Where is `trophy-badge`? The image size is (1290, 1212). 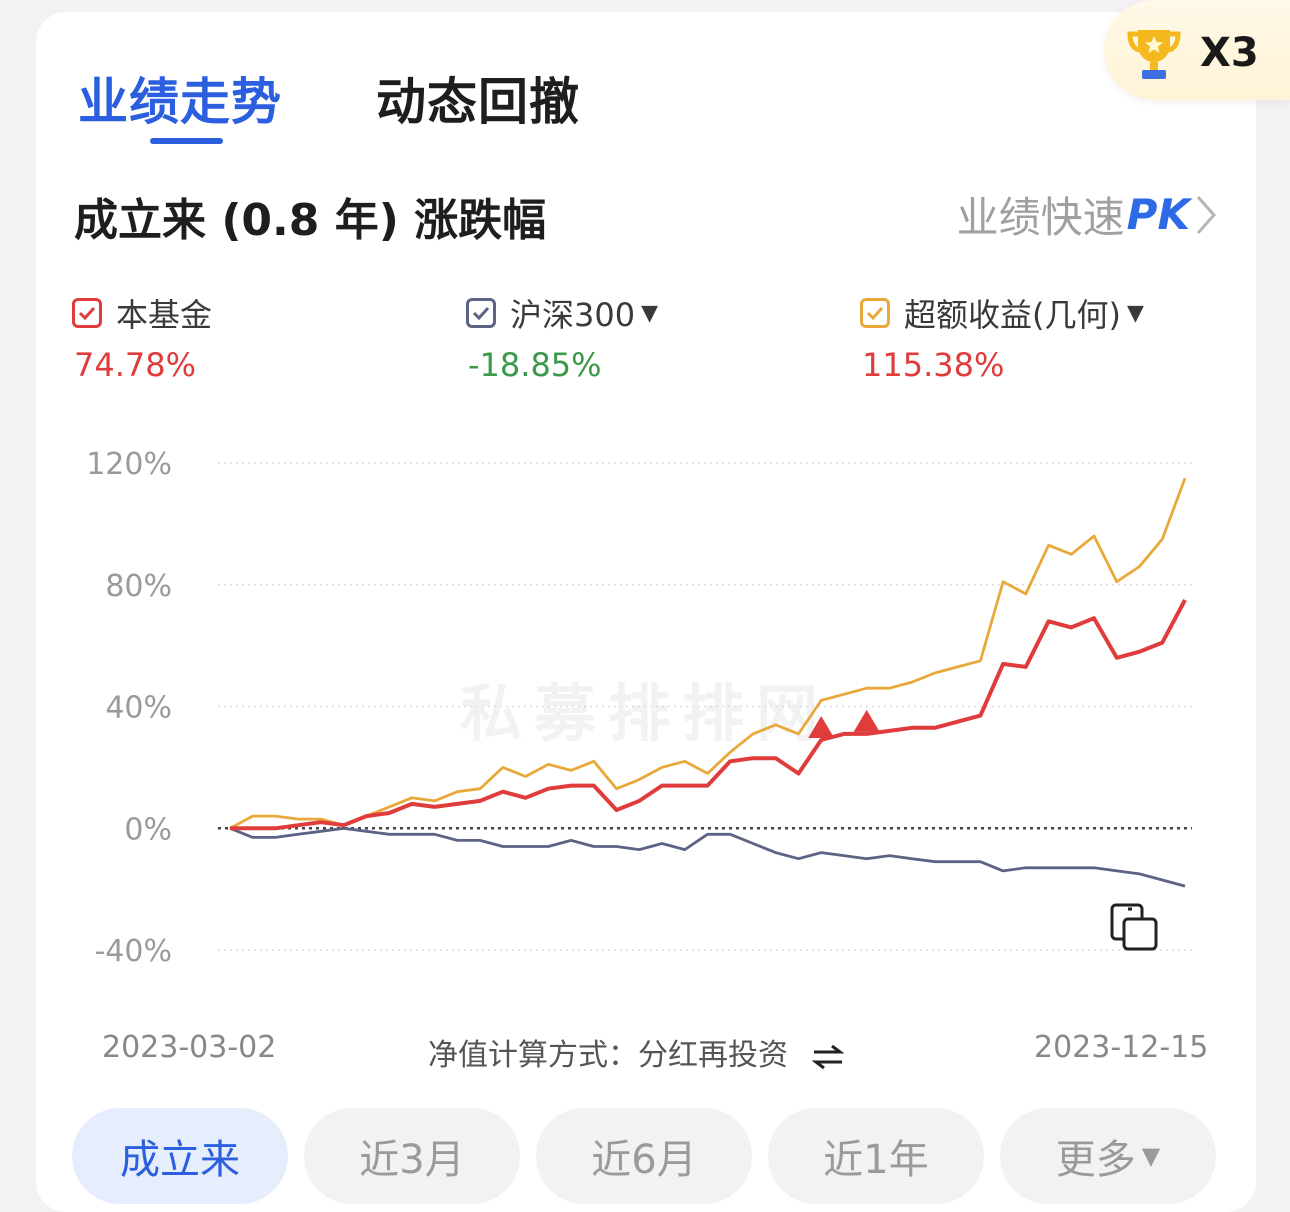
trophy-badge is located at coordinates (1197, 50).